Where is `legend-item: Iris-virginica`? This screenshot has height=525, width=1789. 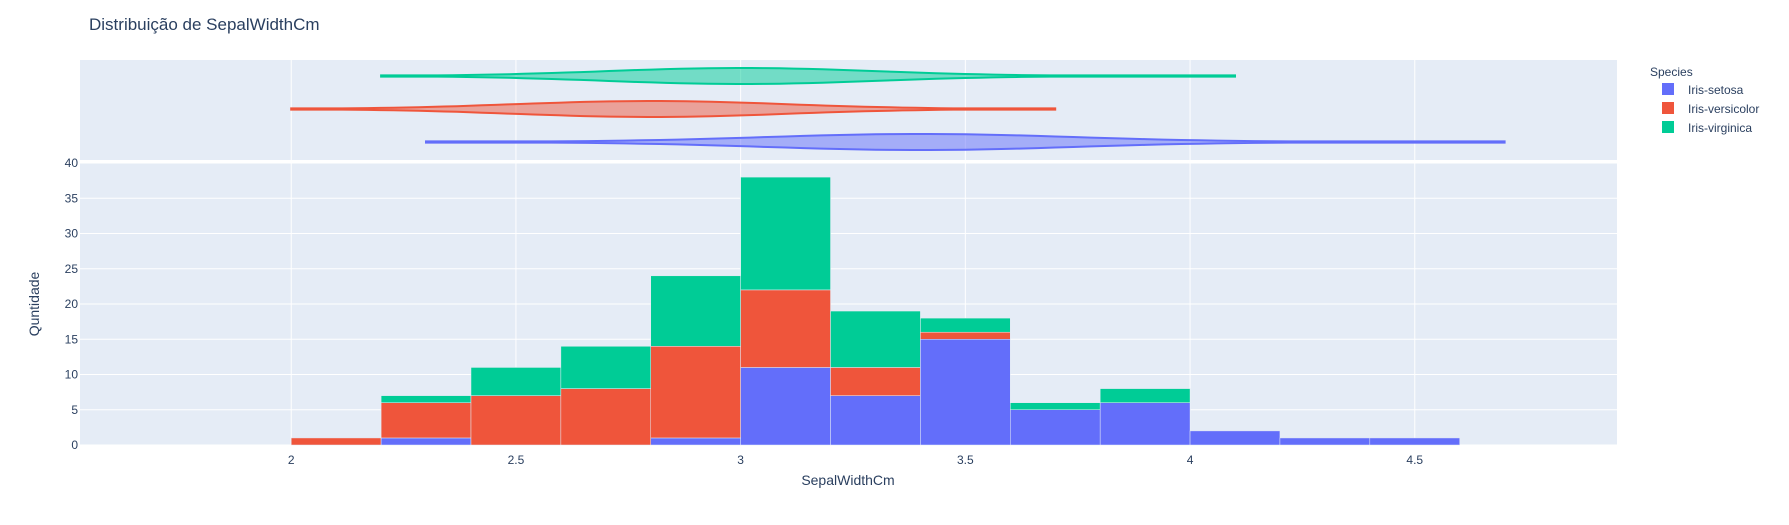
legend-item: Iris-virginica is located at coordinates (1707, 128).